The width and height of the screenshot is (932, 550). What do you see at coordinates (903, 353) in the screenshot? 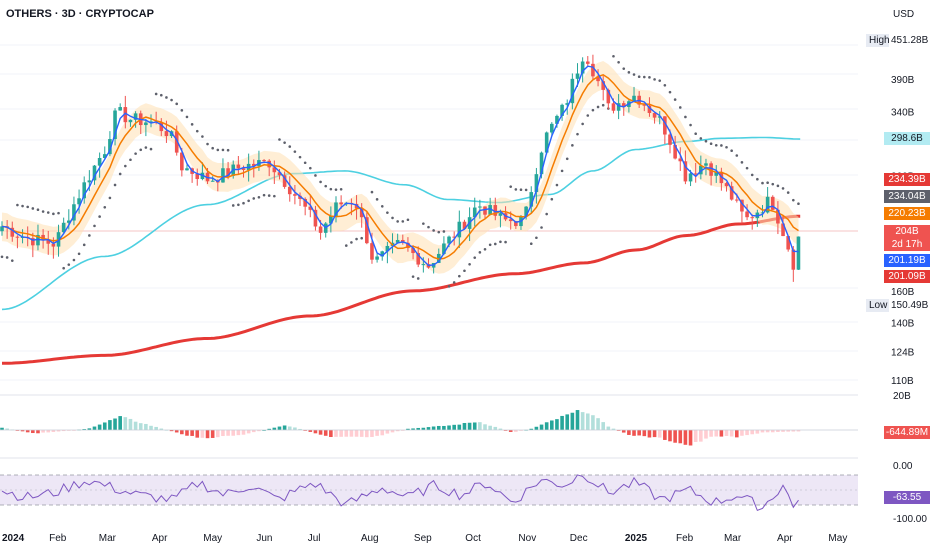
I see `y-tick-label: 124B` at bounding box center [903, 353].